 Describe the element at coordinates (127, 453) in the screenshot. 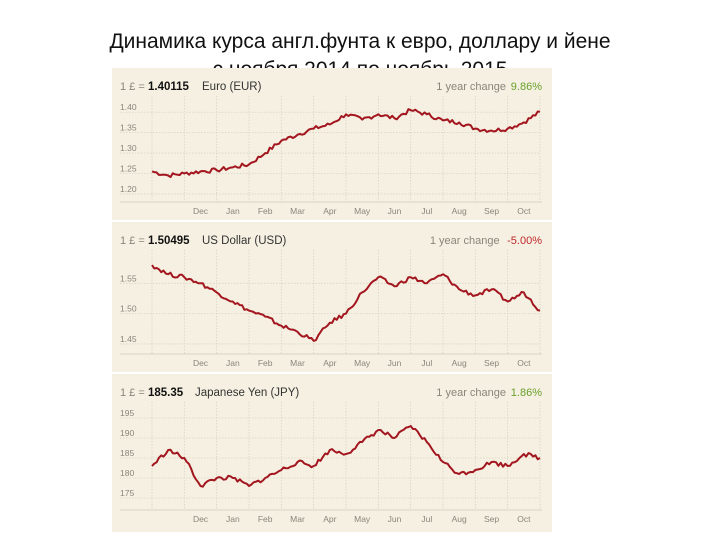

I see `y-tick-label: 185` at that location.